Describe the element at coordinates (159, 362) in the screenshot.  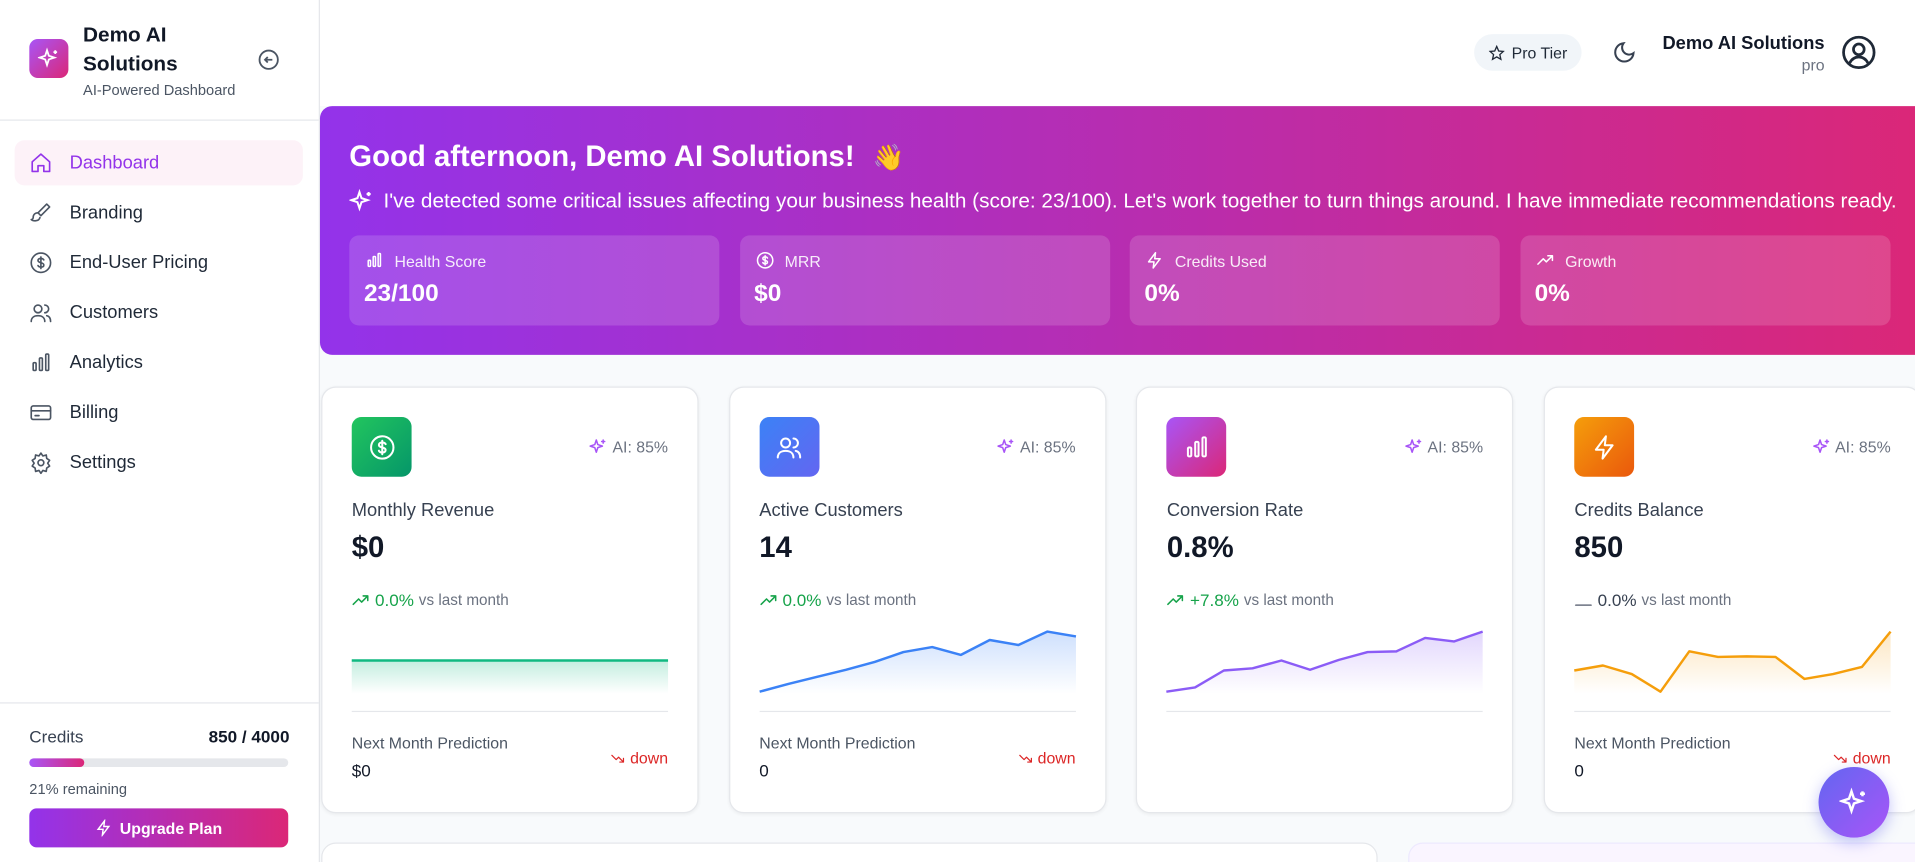
I see `nav-item: Analytics` at that location.